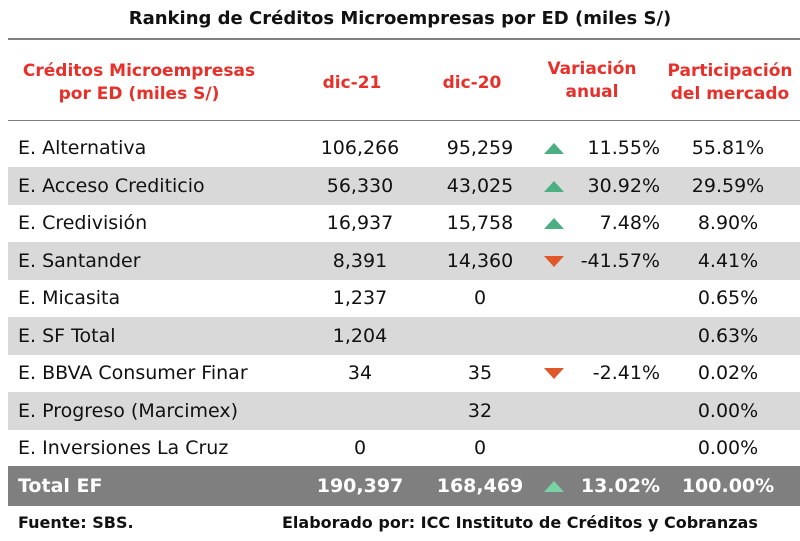  What do you see at coordinates (730, 83) in the screenshot?
I see `header-participation: Participación del mercado` at bounding box center [730, 83].